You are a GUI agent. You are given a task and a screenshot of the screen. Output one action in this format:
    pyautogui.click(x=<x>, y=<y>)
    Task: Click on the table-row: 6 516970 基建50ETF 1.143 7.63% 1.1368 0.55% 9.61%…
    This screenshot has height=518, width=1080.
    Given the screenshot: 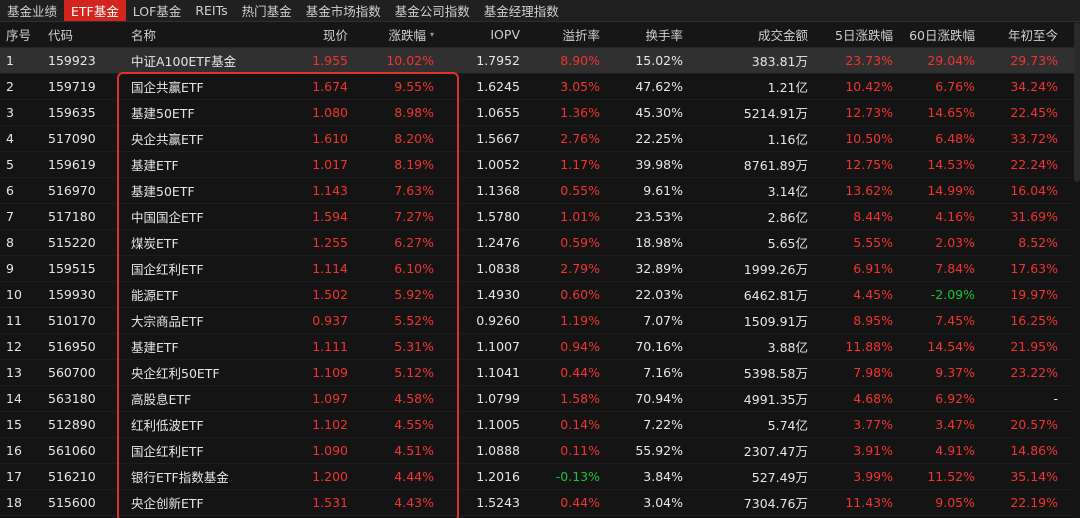 What is the action you would take?
    pyautogui.click(x=540, y=191)
    